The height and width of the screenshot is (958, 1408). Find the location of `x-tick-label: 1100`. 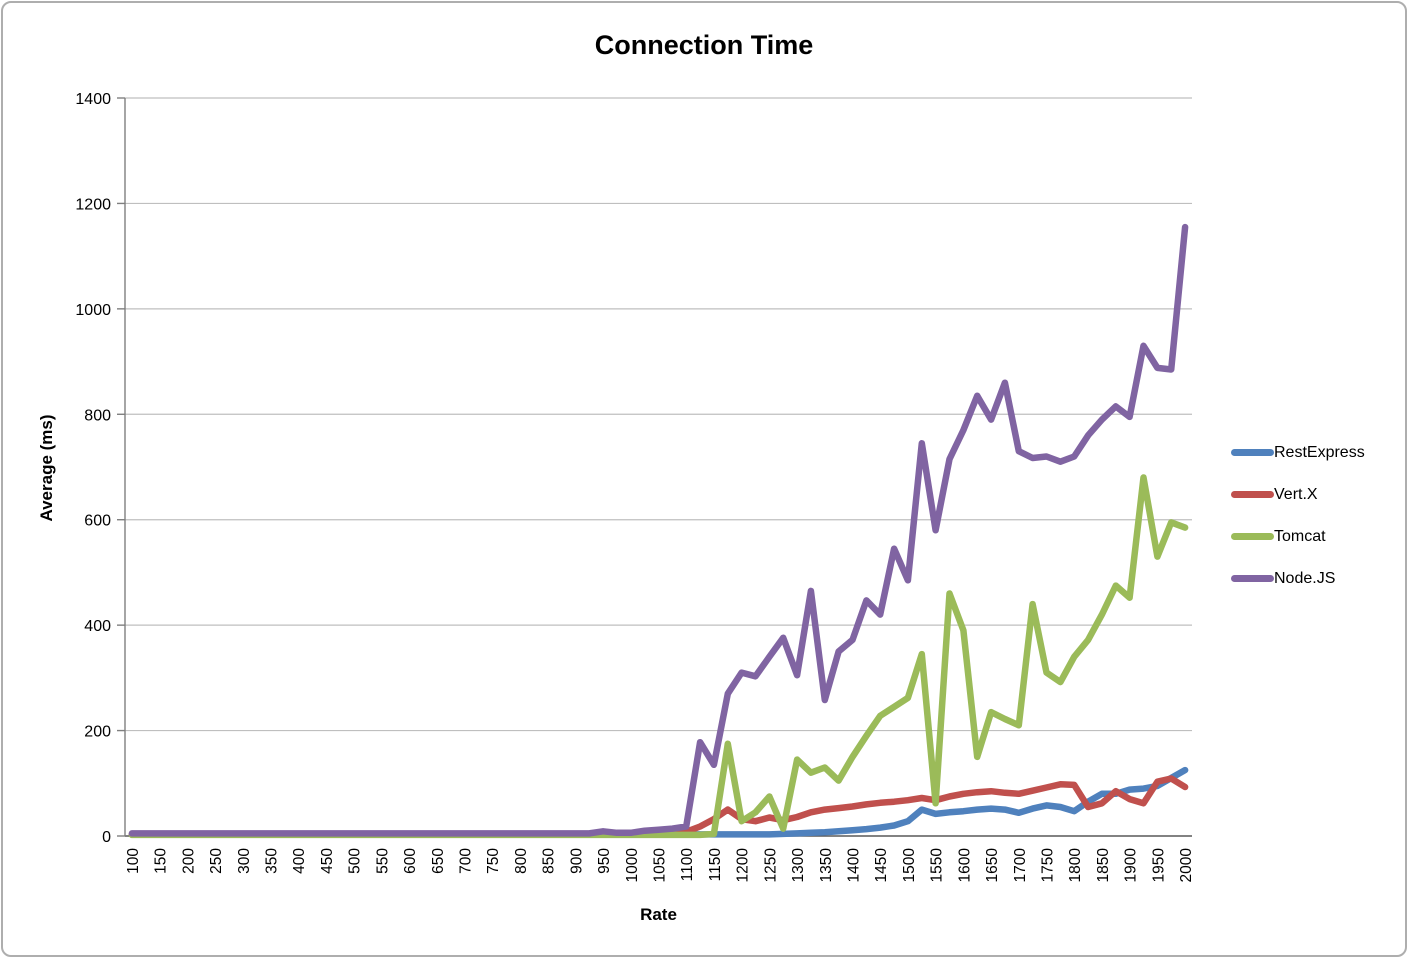

x-tick-label: 1100 is located at coordinates (687, 865).